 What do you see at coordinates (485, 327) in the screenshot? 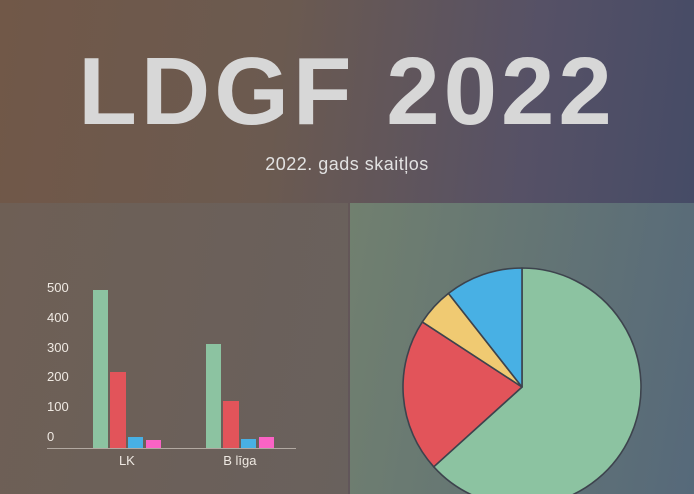
I see `pie-blue-slice` at bounding box center [485, 327].